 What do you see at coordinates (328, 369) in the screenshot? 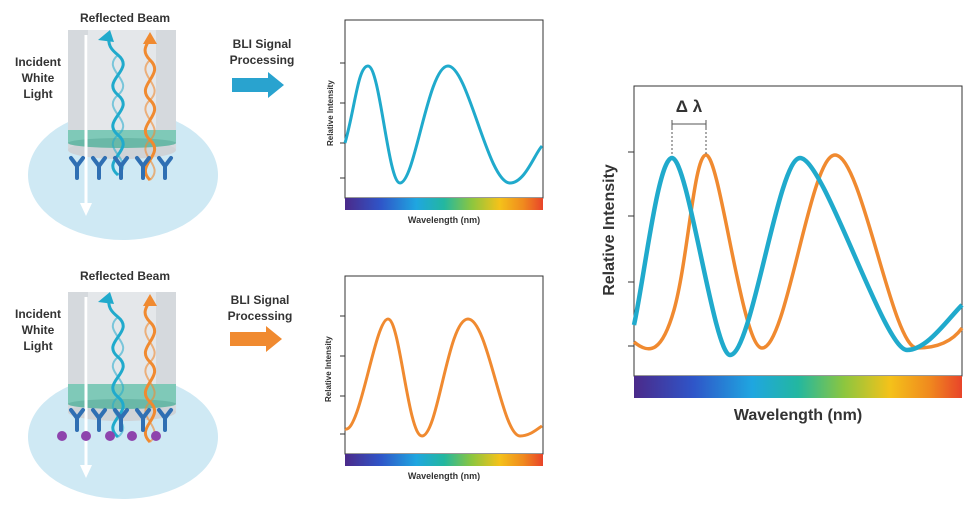
I see `plot-ylabel-bottom: Relative Intensity` at bounding box center [328, 369].